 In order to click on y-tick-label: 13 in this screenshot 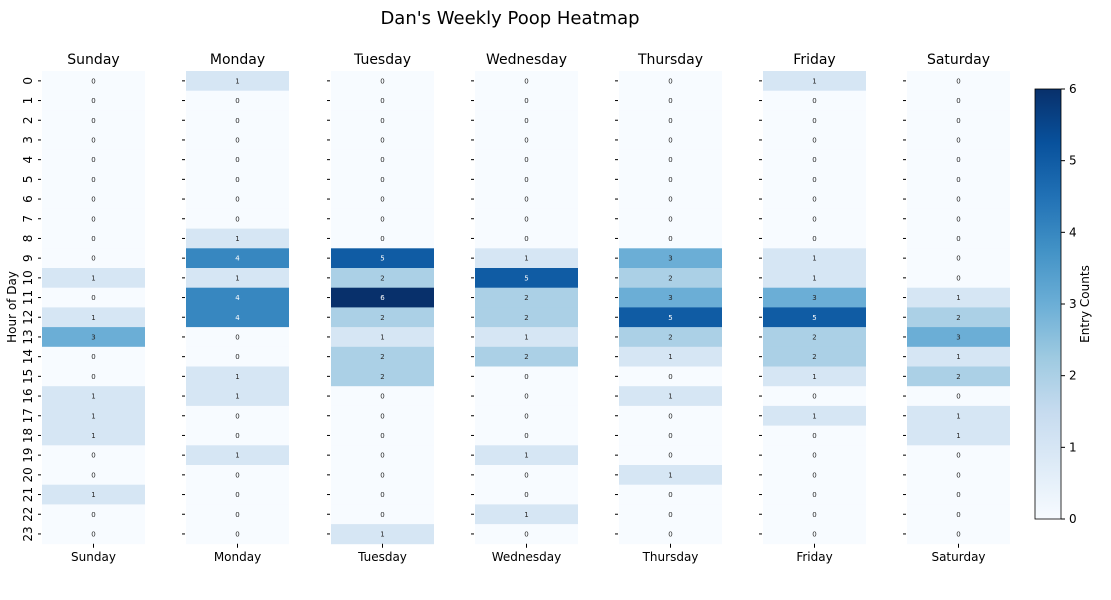, I will do `click(28, 336)`.